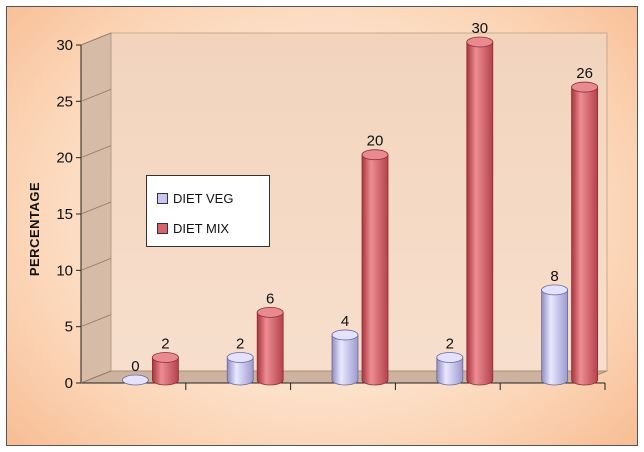 This screenshot has width=644, height=452. What do you see at coordinates (165, 343) in the screenshot?
I see `data-label-mix: 2` at bounding box center [165, 343].